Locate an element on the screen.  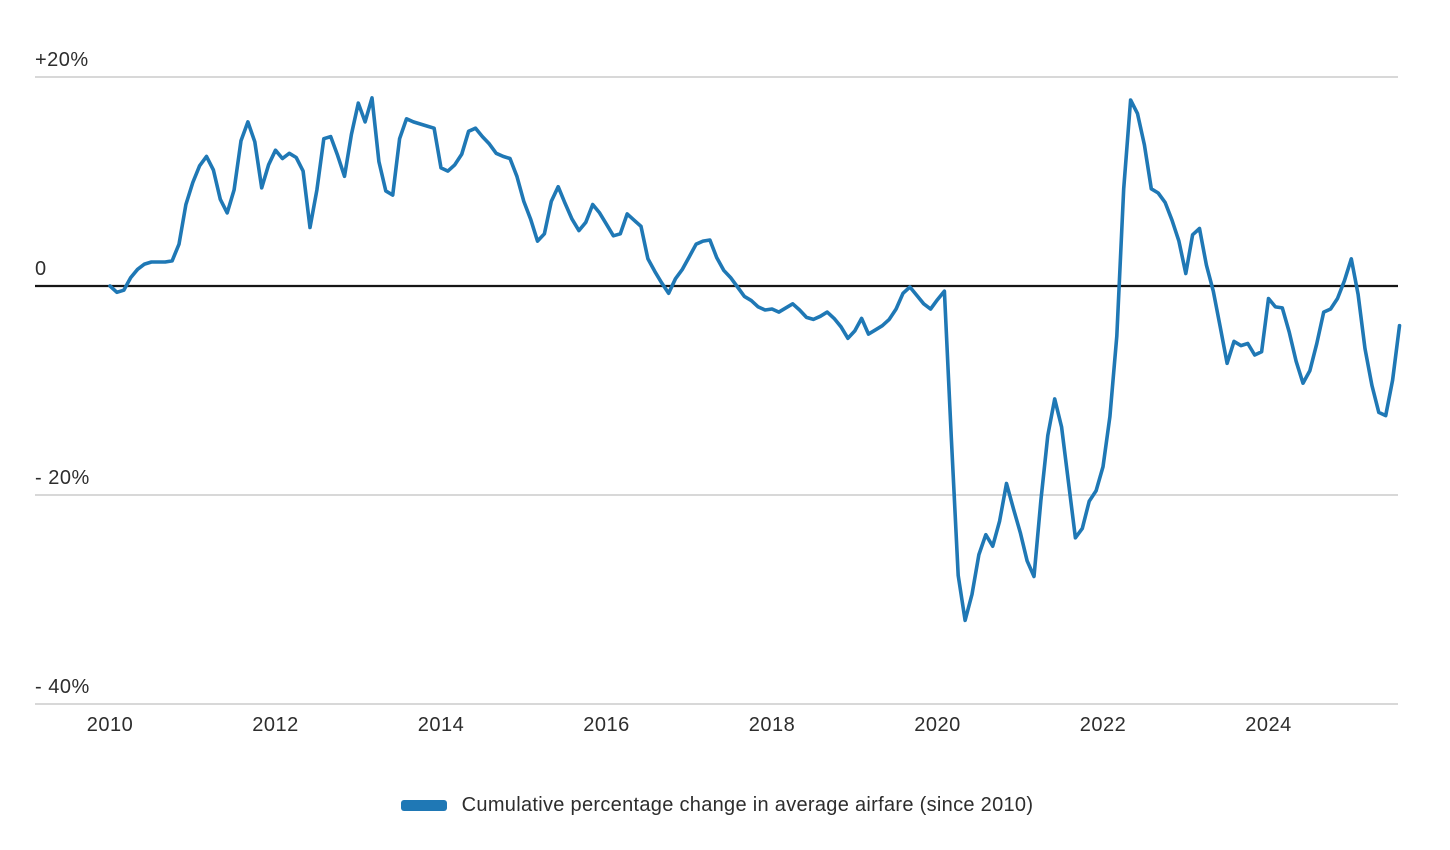
y-axis-label: +20% is located at coordinates (62, 60).